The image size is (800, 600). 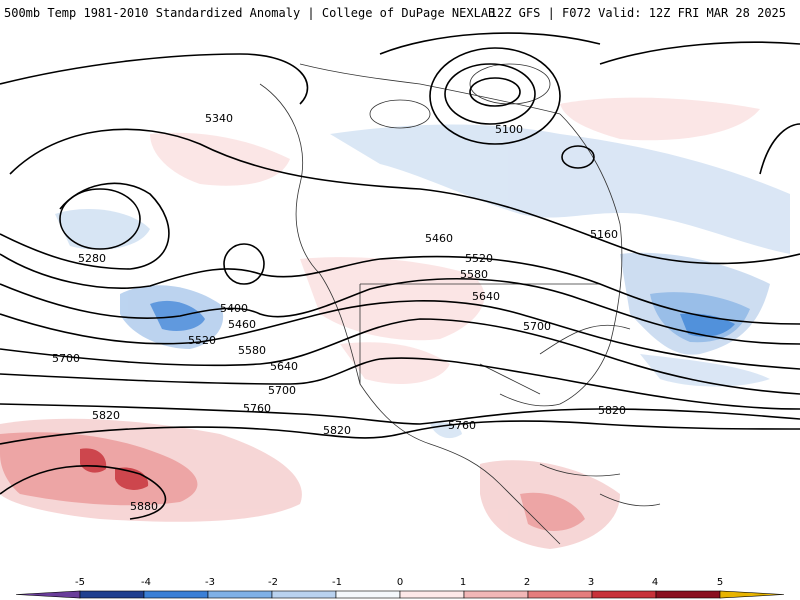 I want to click on contour-label: 5160, so click(x=604, y=234).